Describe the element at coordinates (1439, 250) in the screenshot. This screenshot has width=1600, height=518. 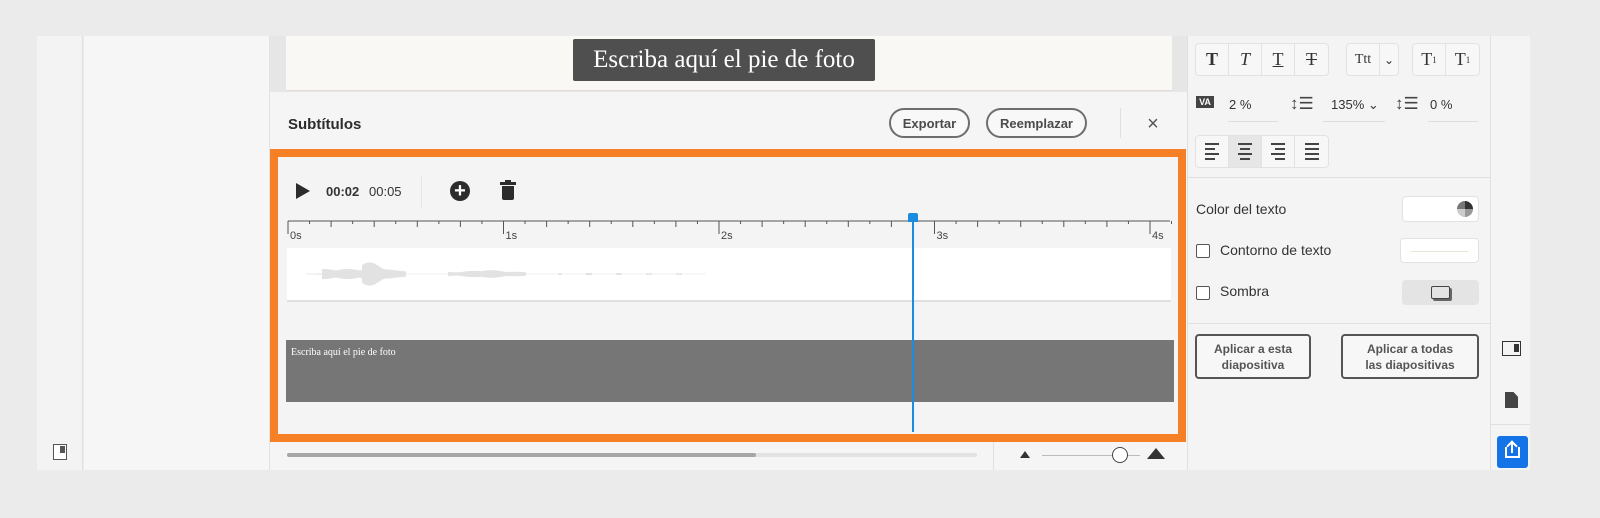
I see `outline-color-picker` at that location.